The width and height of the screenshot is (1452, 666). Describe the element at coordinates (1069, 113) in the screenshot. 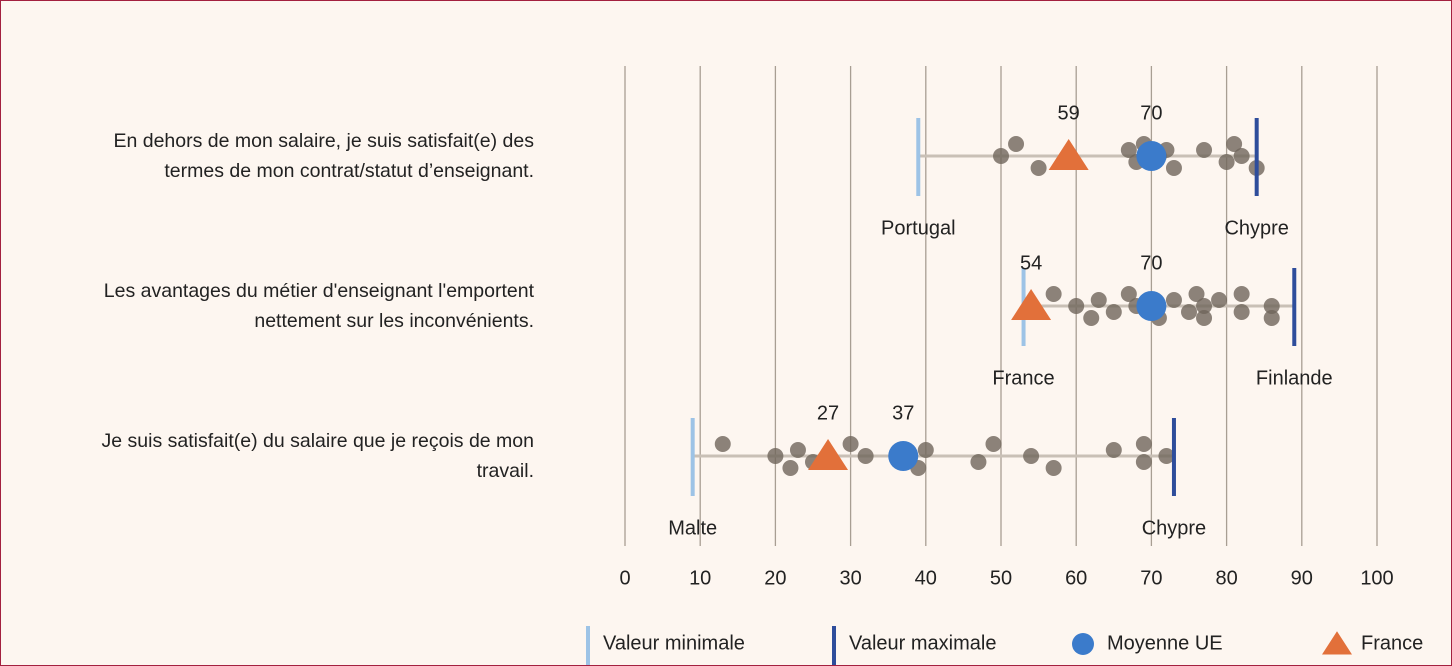

I see `france-label: 59` at that location.